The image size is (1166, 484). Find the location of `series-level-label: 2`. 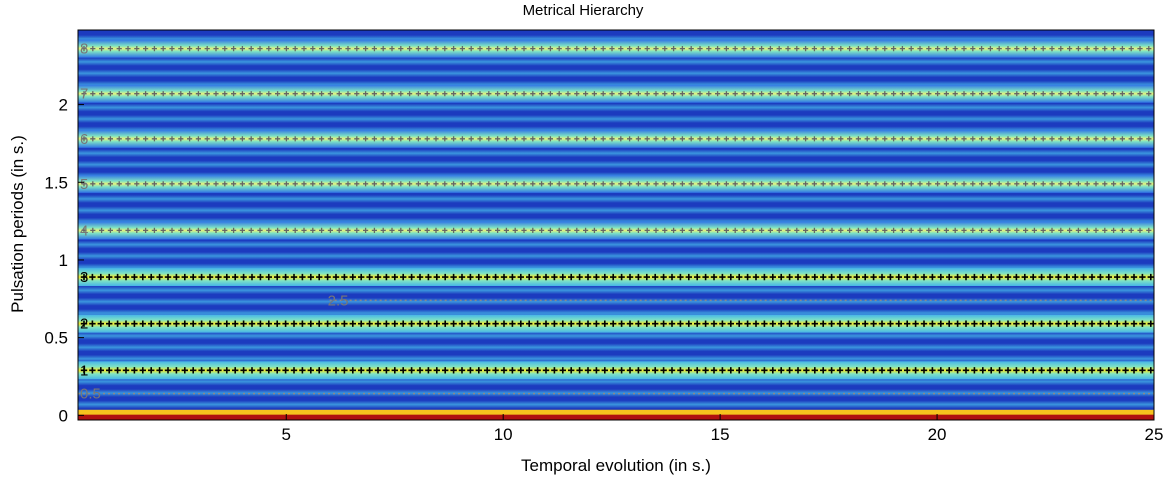

series-level-label: 2 is located at coordinates (84, 324).